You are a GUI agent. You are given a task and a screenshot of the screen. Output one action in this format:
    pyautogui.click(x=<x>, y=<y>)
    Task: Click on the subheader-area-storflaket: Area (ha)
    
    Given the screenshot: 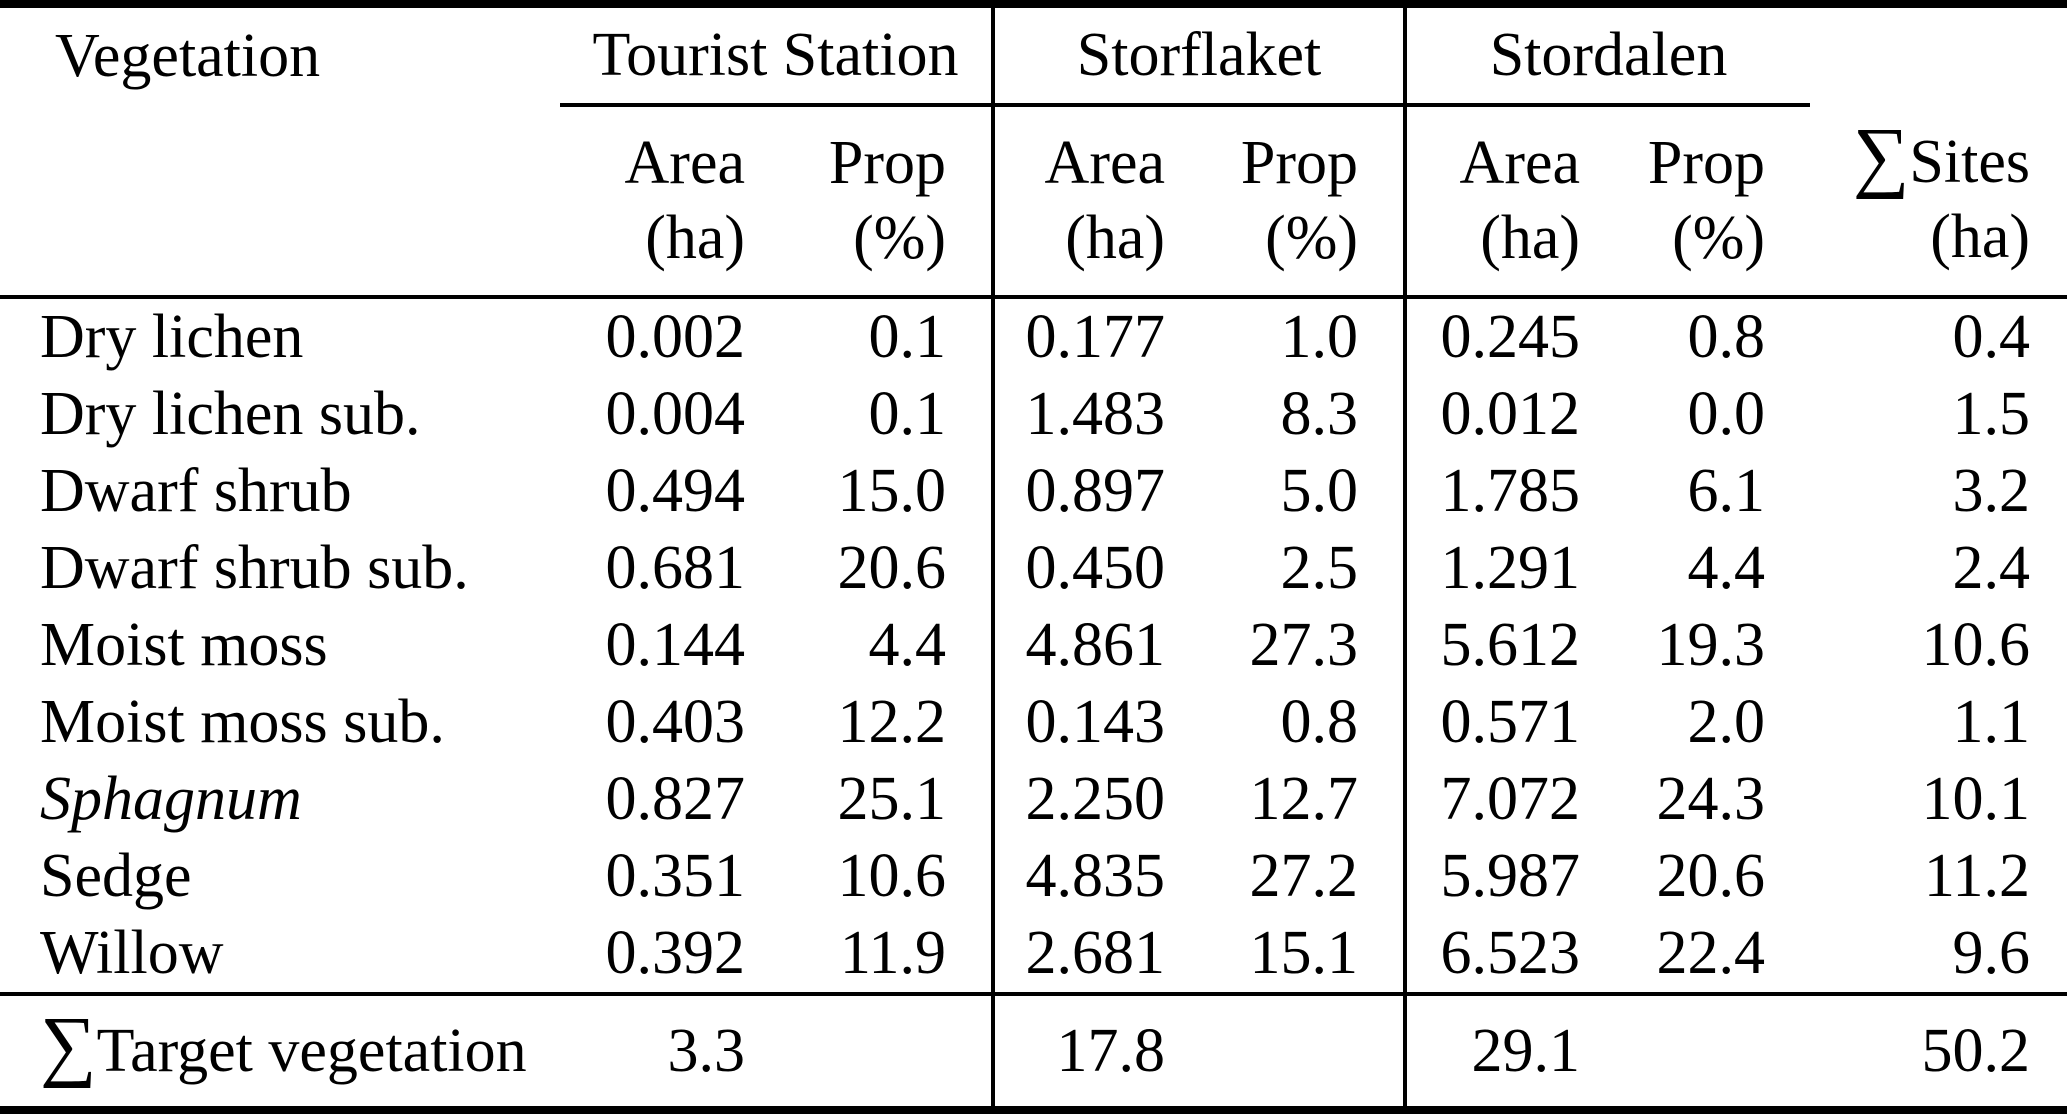 What is the action you would take?
    pyautogui.click(x=1101, y=202)
    